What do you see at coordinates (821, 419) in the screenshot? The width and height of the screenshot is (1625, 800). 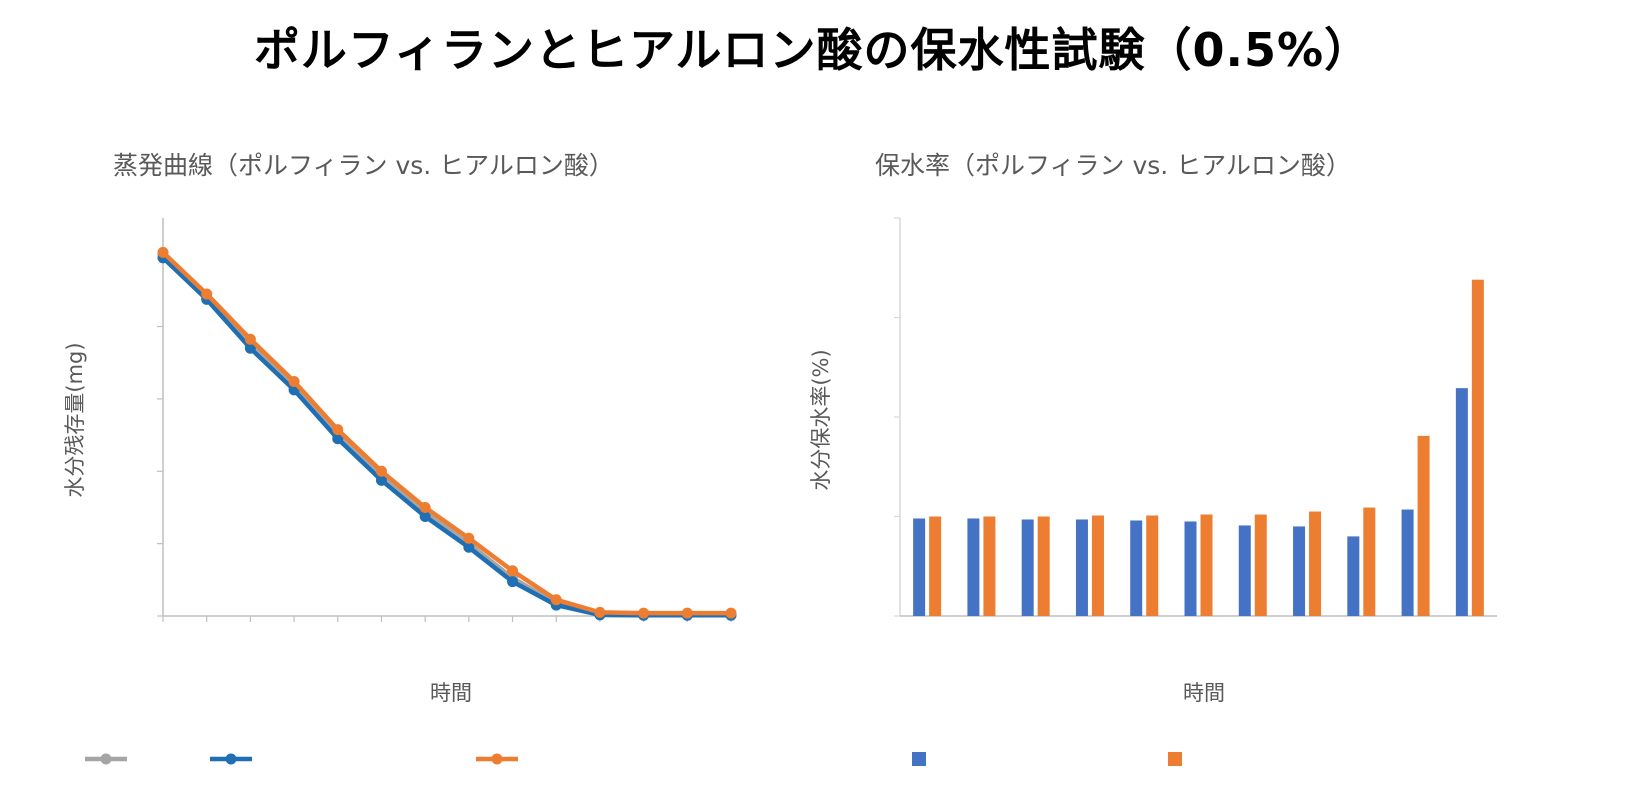 I see `bar-chart-ylabel: 水分保水率(%)` at bounding box center [821, 419].